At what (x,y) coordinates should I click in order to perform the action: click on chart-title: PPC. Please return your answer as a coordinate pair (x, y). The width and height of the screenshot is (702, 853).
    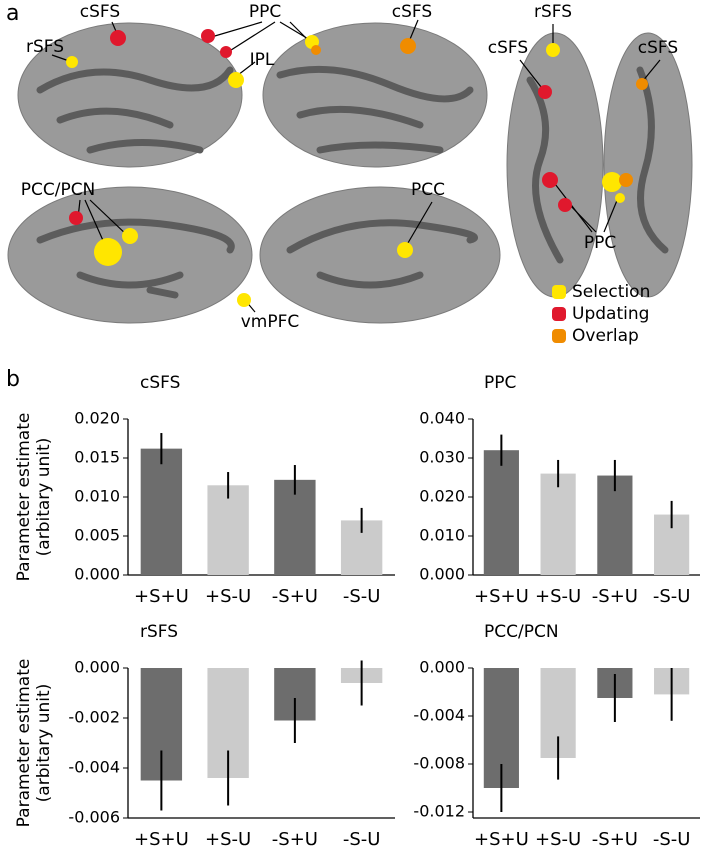
    Looking at the image, I should click on (500, 383).